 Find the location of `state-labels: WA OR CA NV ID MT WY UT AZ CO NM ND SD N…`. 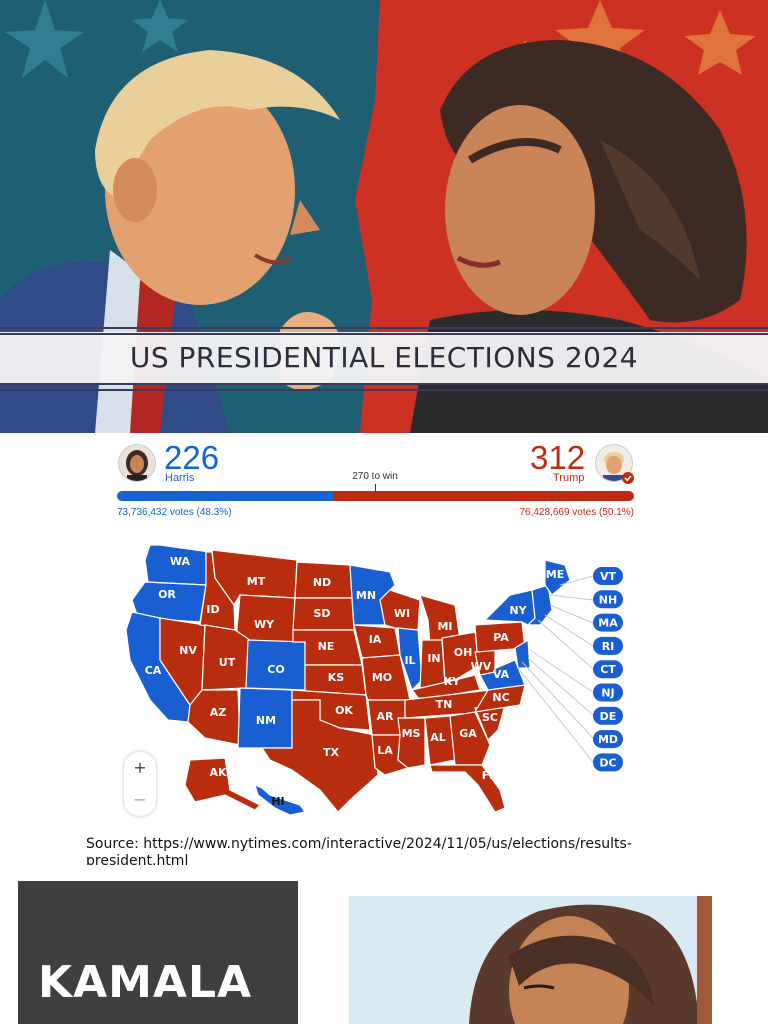

state-labels: WA OR CA NV ID MT WY UT AZ CO NM ND SD N… is located at coordinates (355, 681).